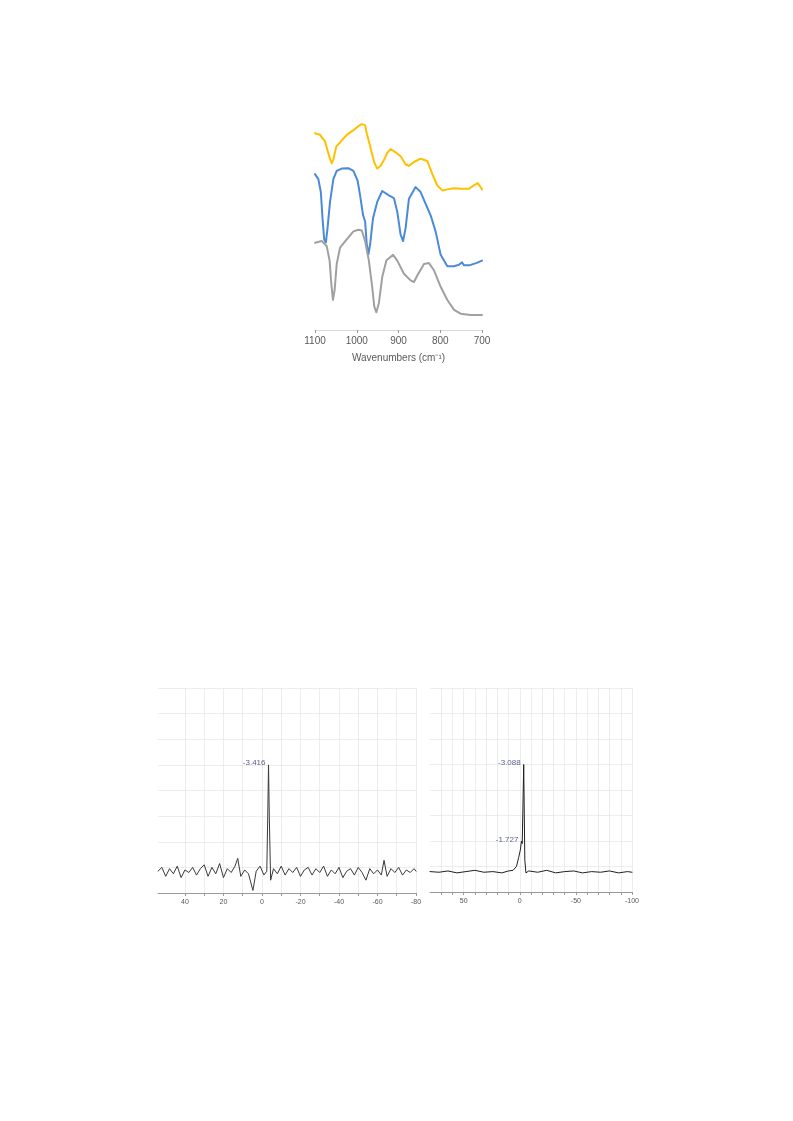 This screenshot has height=1121, width=793. I want to click on x-tick-label: 1000, so click(357, 340).